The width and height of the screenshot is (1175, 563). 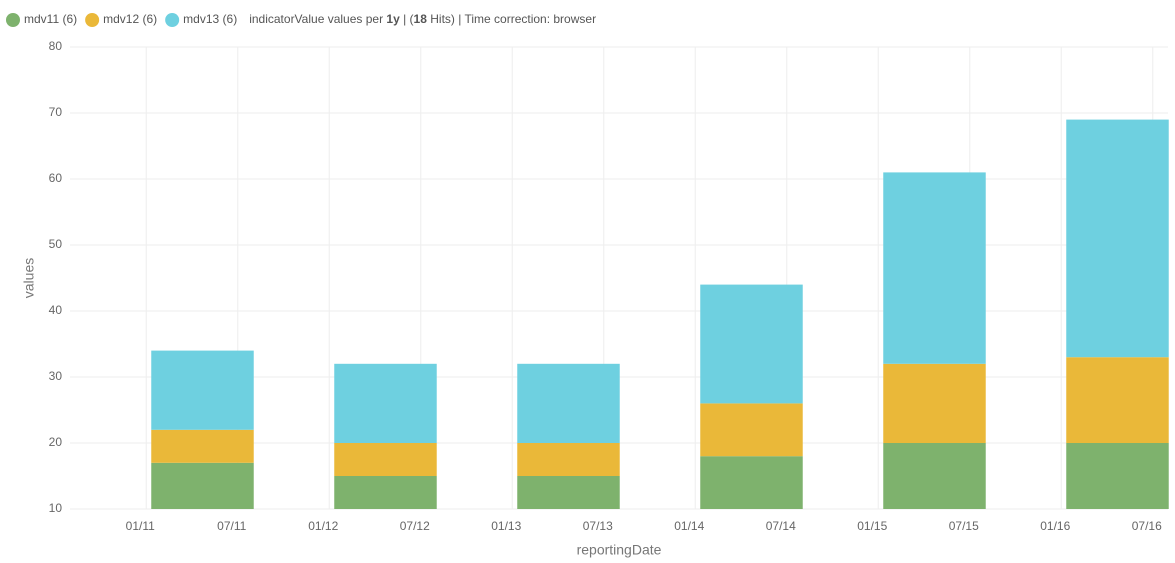 What do you see at coordinates (598, 526) in the screenshot?
I see `x-tick-label: 07/13` at bounding box center [598, 526].